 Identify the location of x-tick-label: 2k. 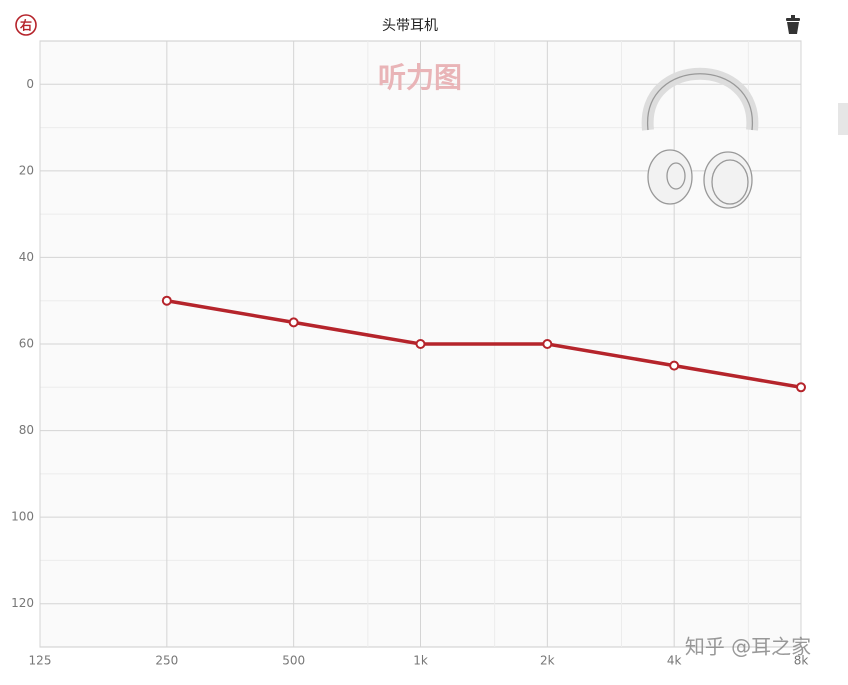
(547, 661).